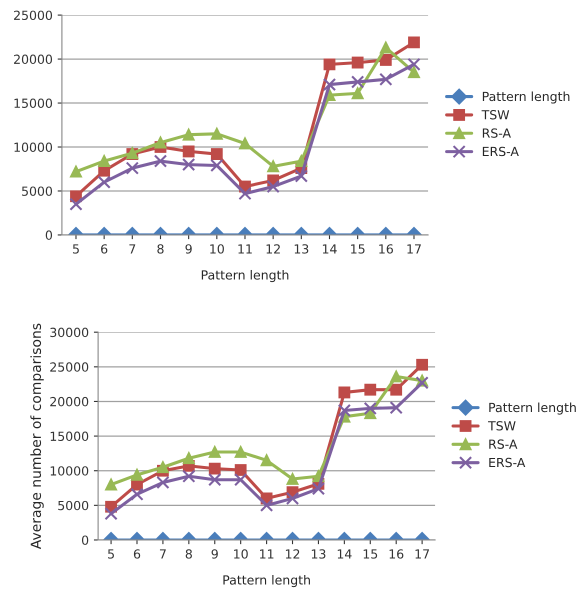  Describe the element at coordinates (69, 333) in the screenshot. I see `y-tick-label: 30000` at that location.